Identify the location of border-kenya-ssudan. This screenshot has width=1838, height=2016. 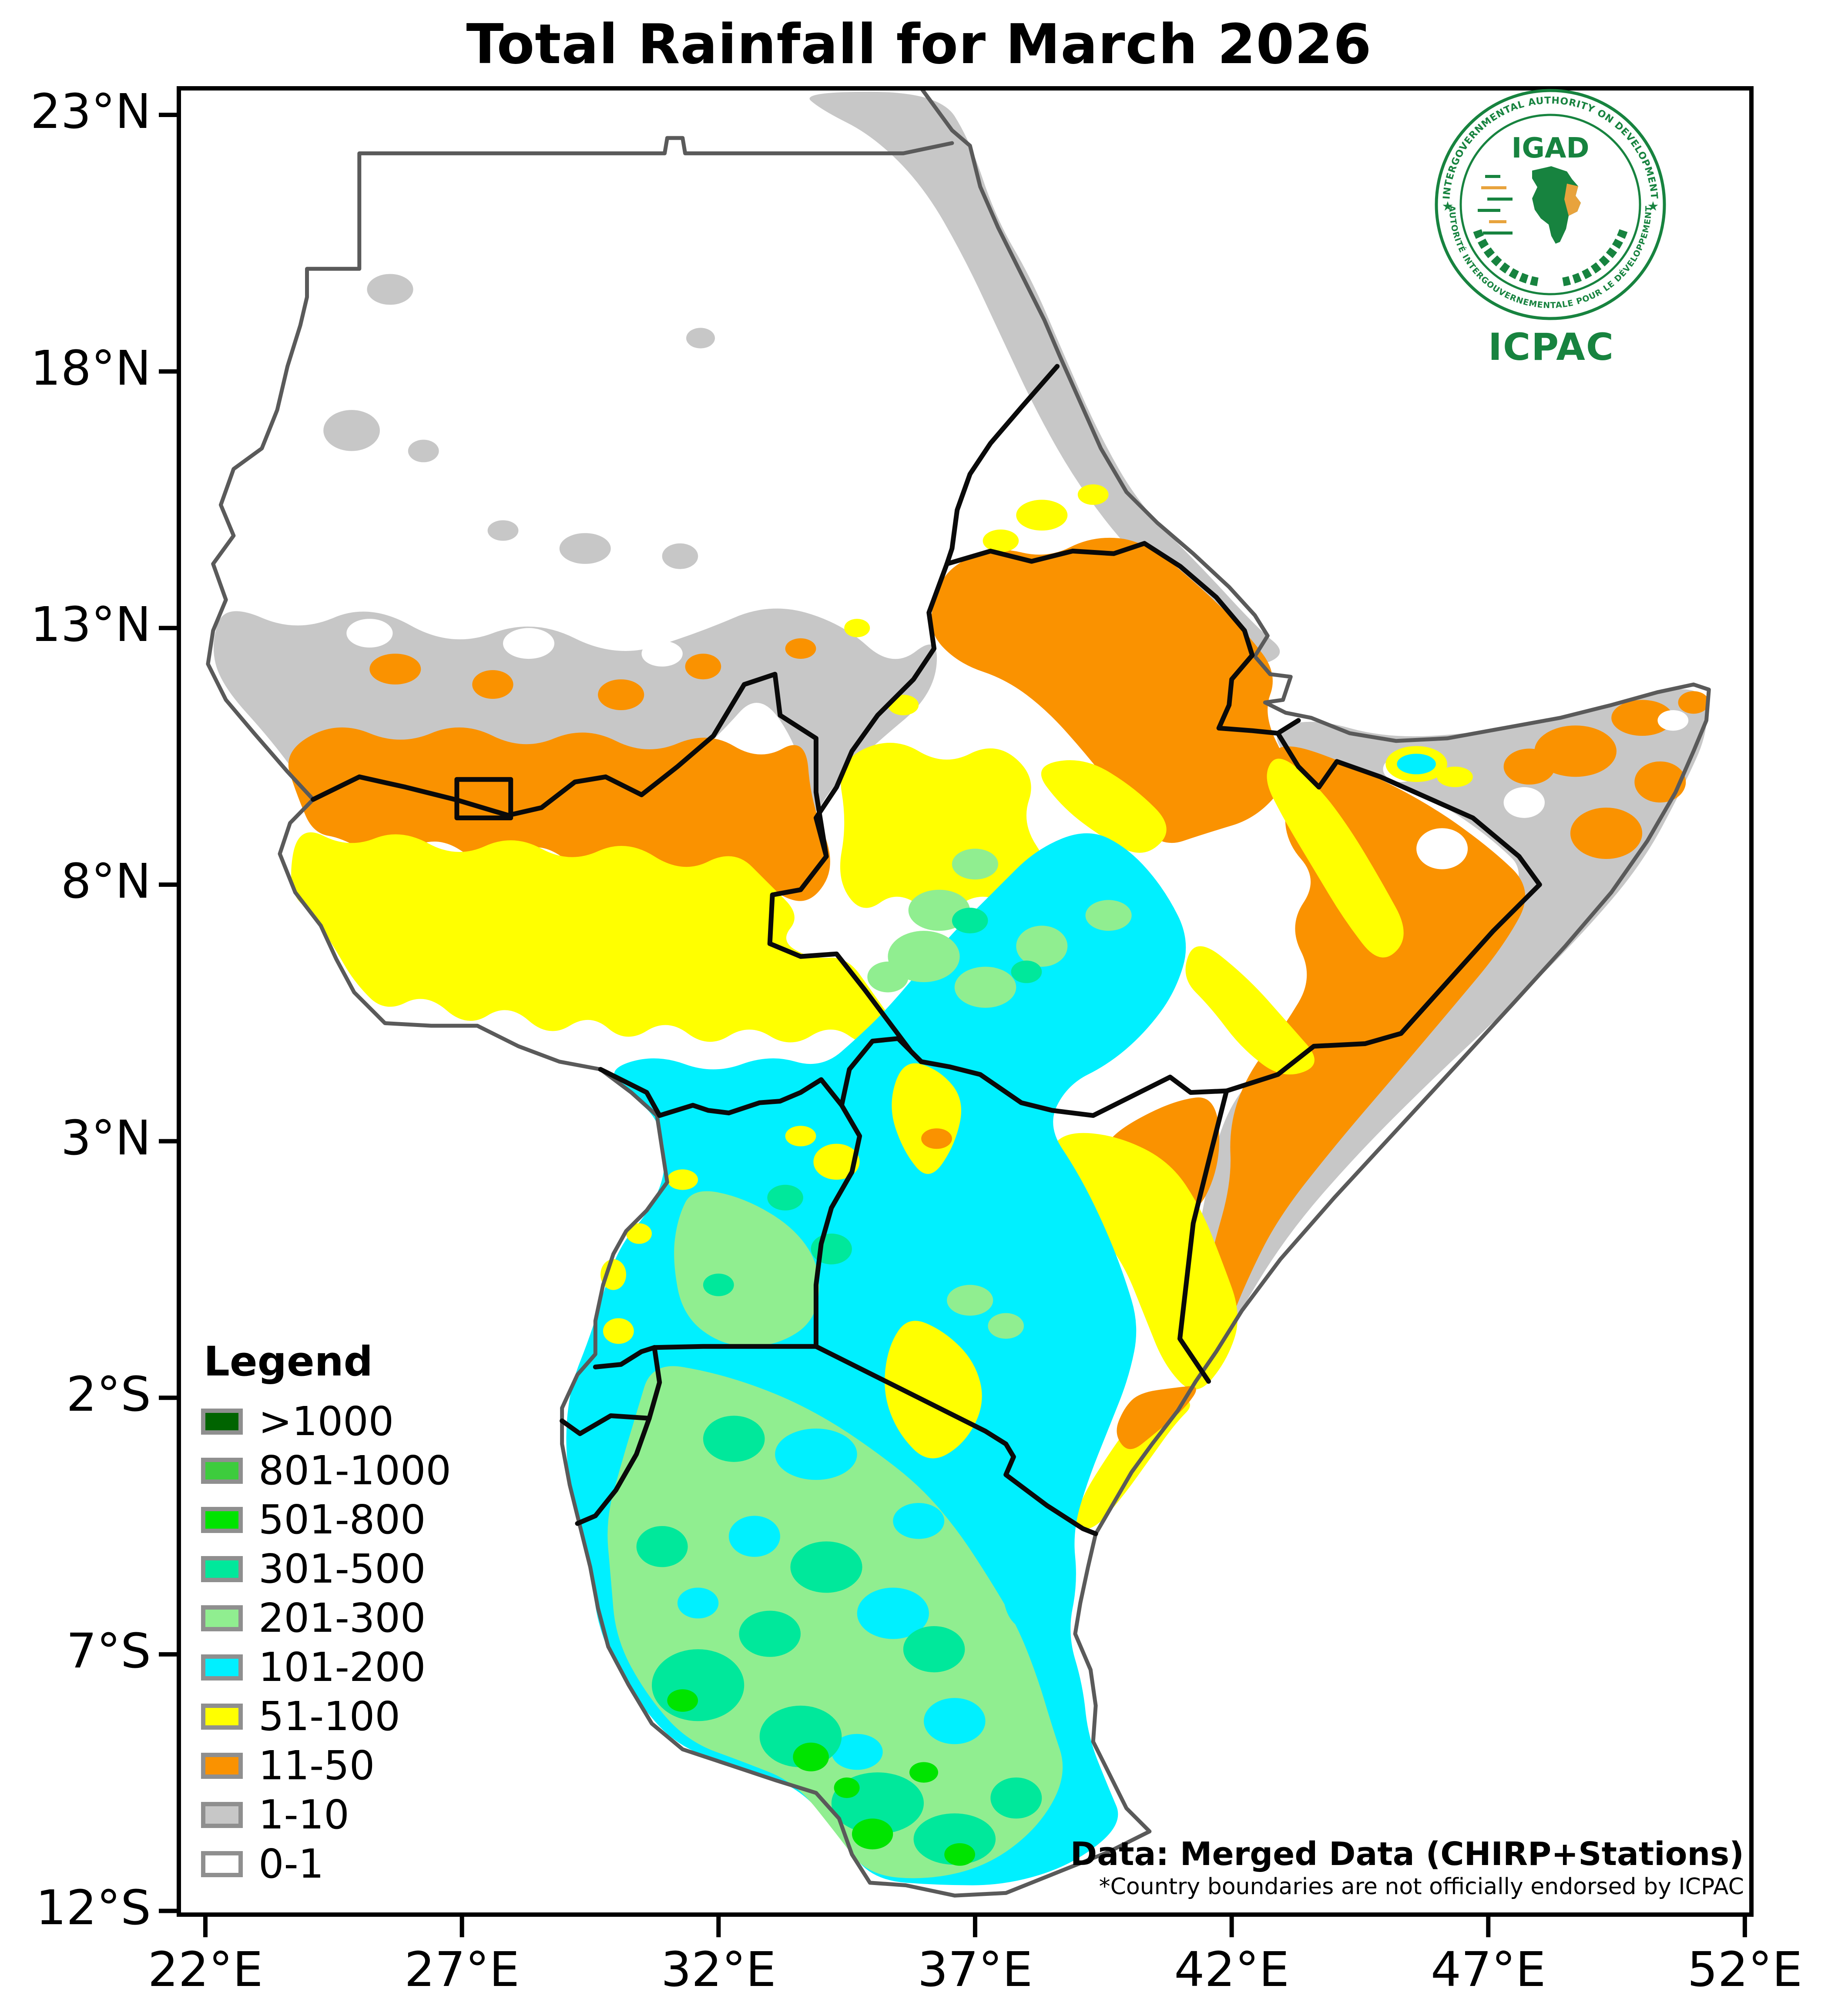
(881, 1072).